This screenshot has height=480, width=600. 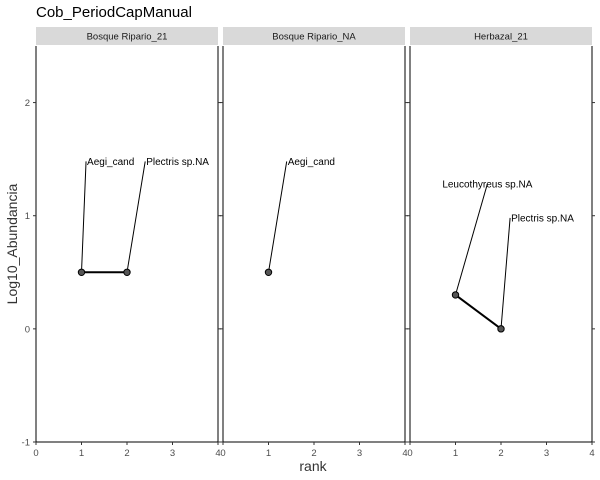 I want to click on x-axis-title: rank, so click(x=313, y=466).